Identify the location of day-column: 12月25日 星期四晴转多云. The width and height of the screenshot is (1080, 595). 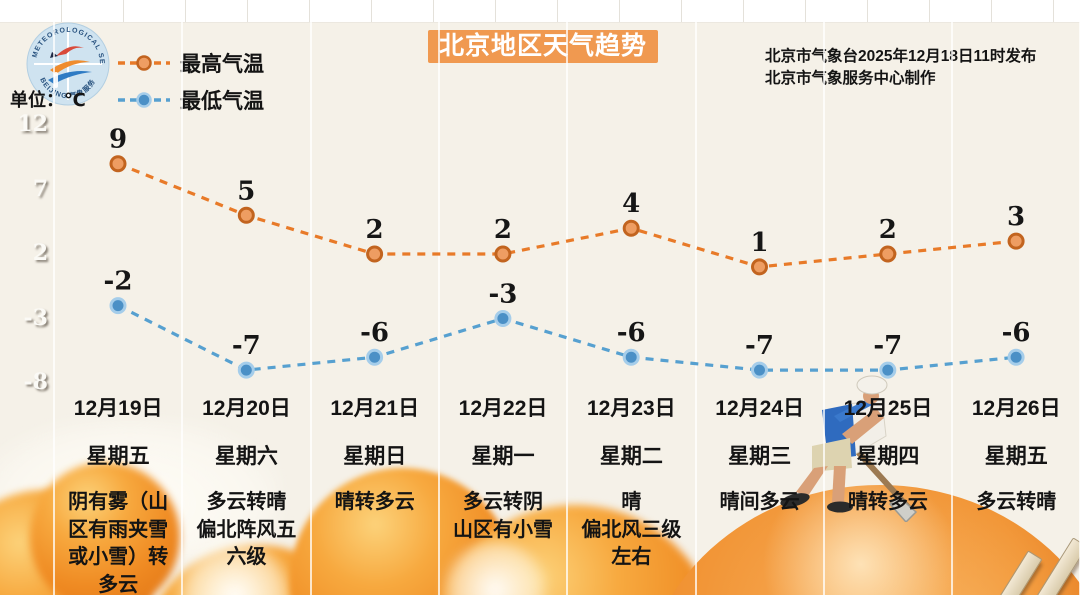
(888, 454).